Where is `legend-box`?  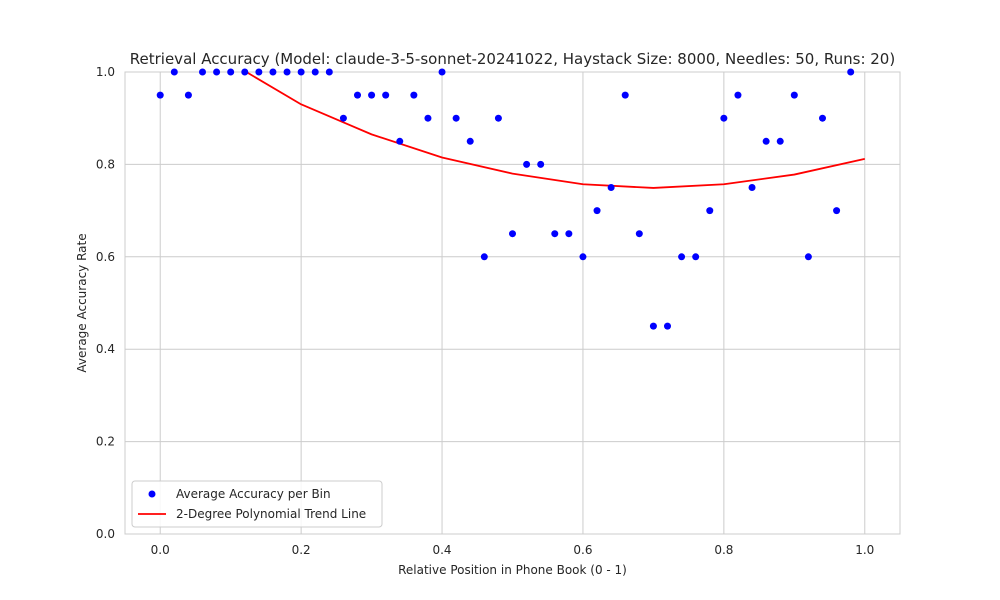 legend-box is located at coordinates (257, 504).